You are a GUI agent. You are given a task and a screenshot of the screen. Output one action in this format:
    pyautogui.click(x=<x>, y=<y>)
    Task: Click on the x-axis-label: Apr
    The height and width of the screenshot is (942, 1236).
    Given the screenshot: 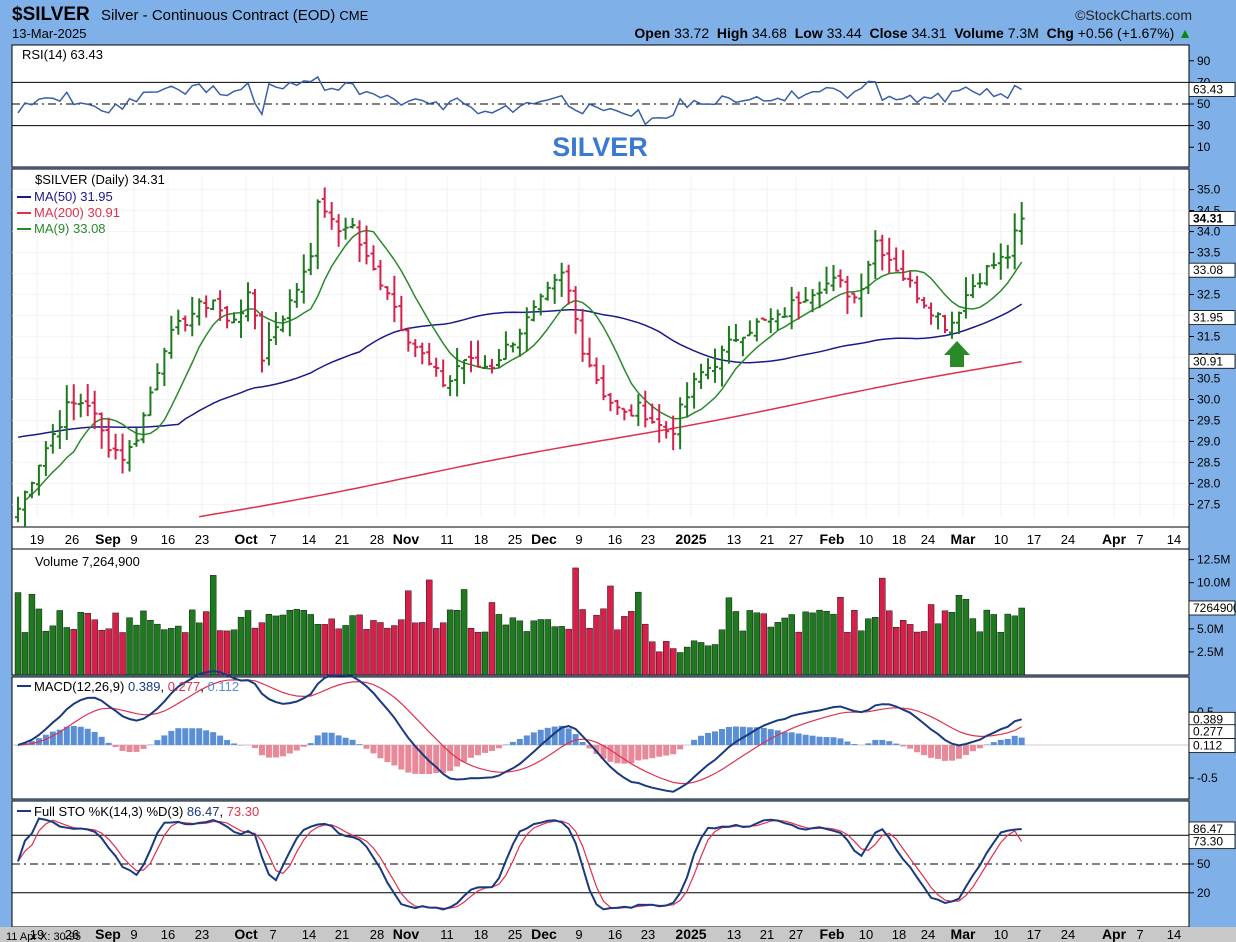 What is the action you would take?
    pyautogui.click(x=1114, y=539)
    